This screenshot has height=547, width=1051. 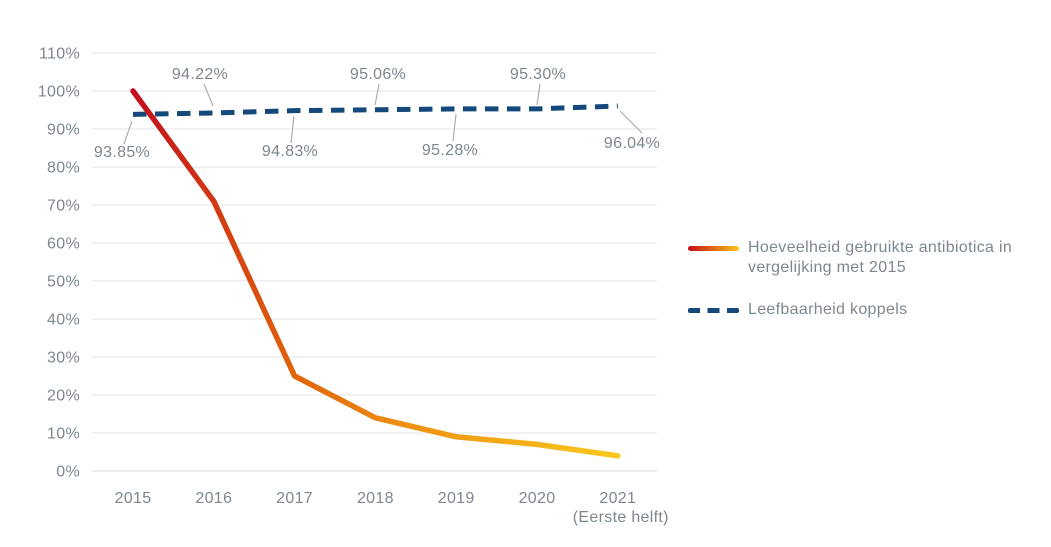 I want to click on x-axis-tick-label: 2019, so click(x=456, y=498).